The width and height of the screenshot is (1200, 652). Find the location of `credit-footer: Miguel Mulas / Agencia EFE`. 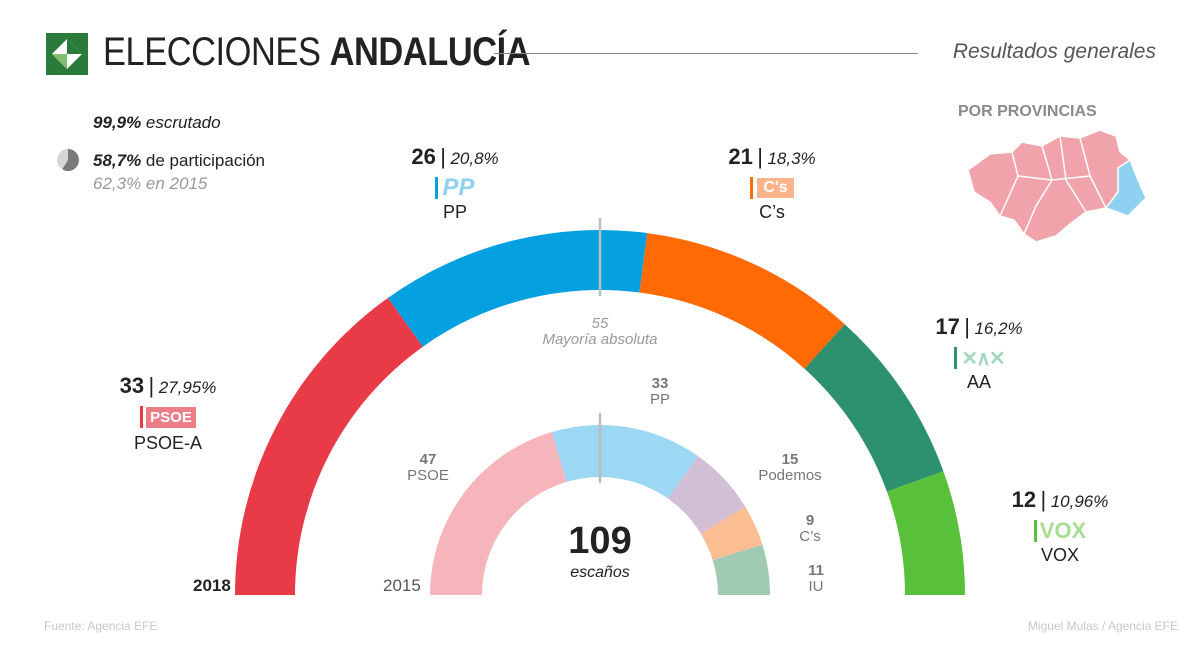

credit-footer: Miguel Mulas / Agencia EFE is located at coordinates (1102, 626).